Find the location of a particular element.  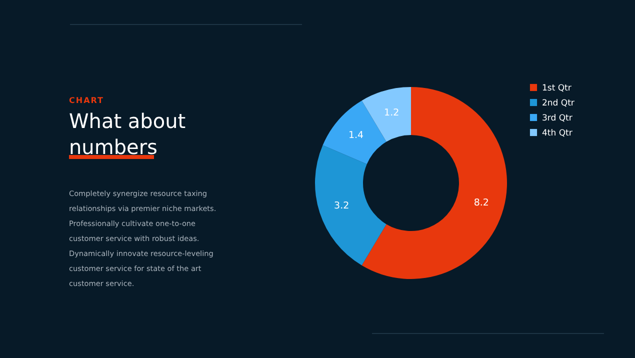

data-label: 1.2 is located at coordinates (392, 113).